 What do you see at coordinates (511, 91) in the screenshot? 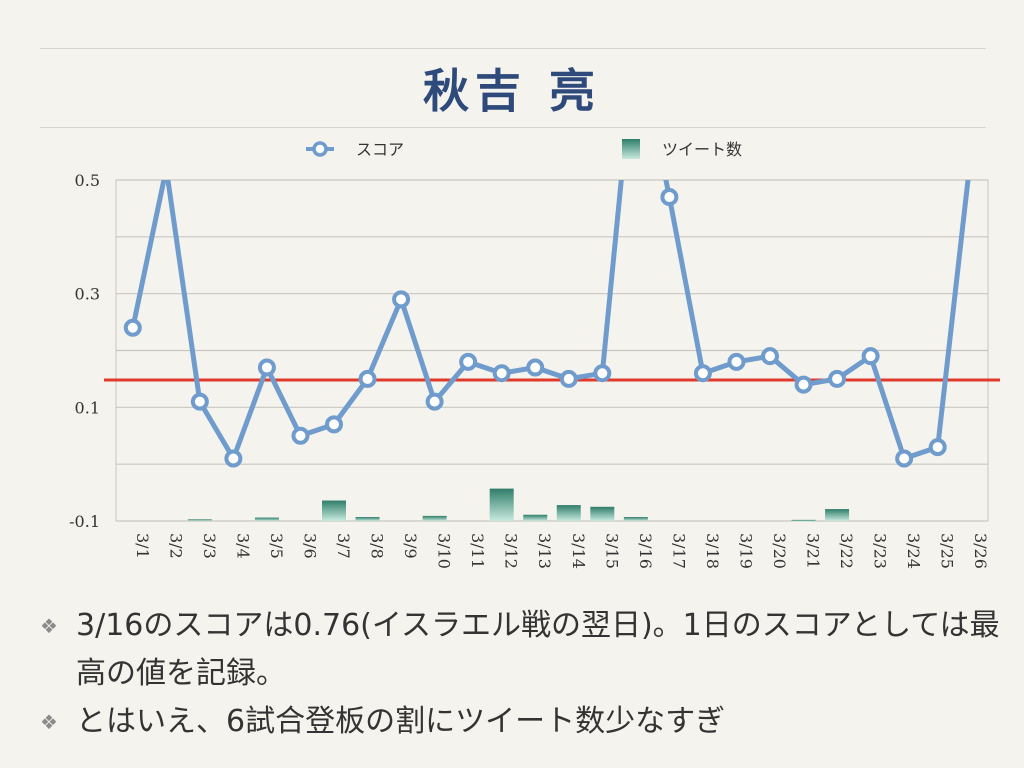
I see `slide-title: 秋吉 亮` at bounding box center [511, 91].